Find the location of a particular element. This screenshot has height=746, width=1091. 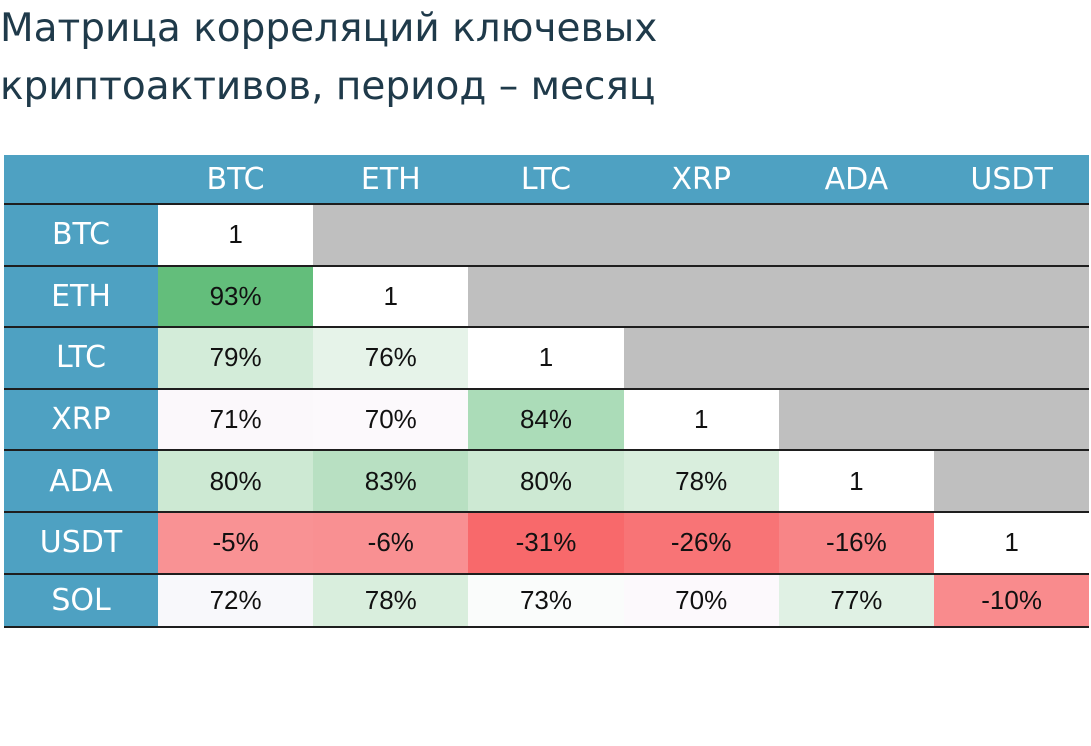

column-header-usdt: USDT is located at coordinates (1012, 179).